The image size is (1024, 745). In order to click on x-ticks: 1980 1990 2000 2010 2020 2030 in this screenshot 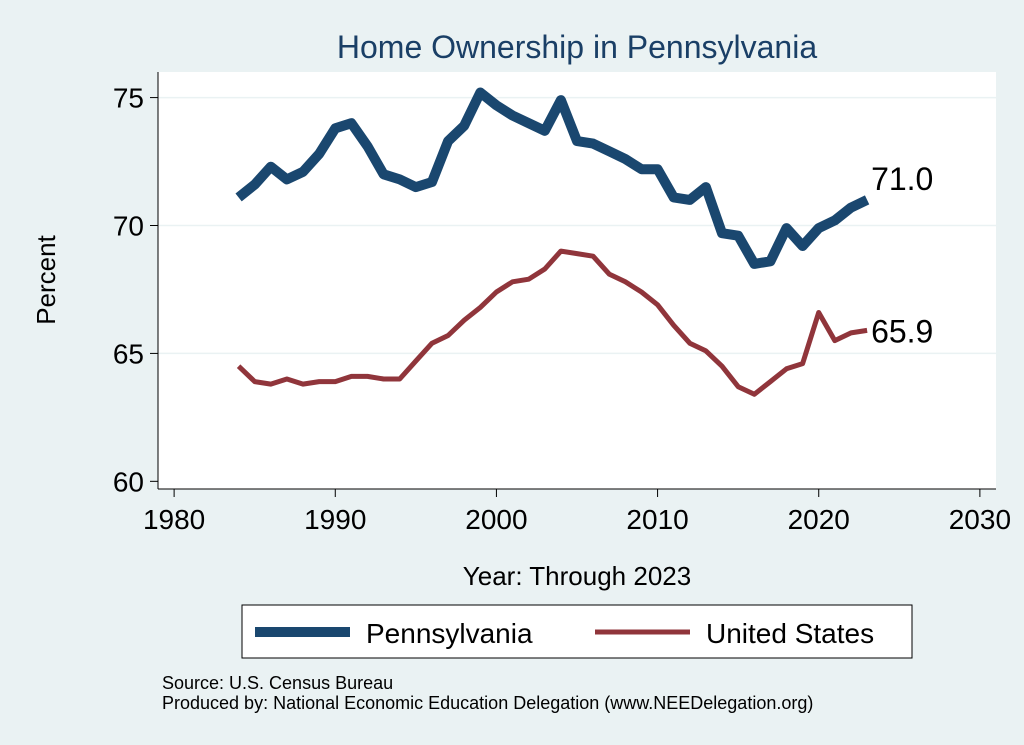, I will do `click(577, 512)`.